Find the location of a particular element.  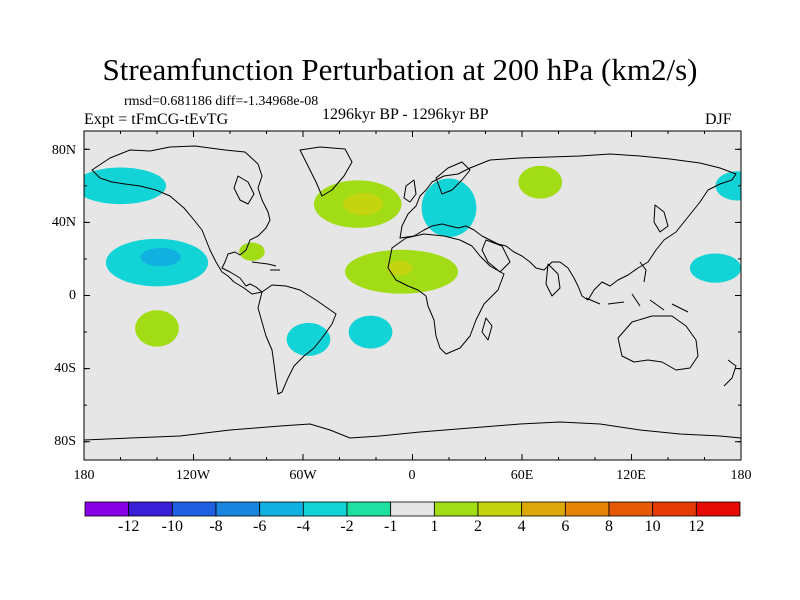

colorbar-label: 1 is located at coordinates (434, 526).